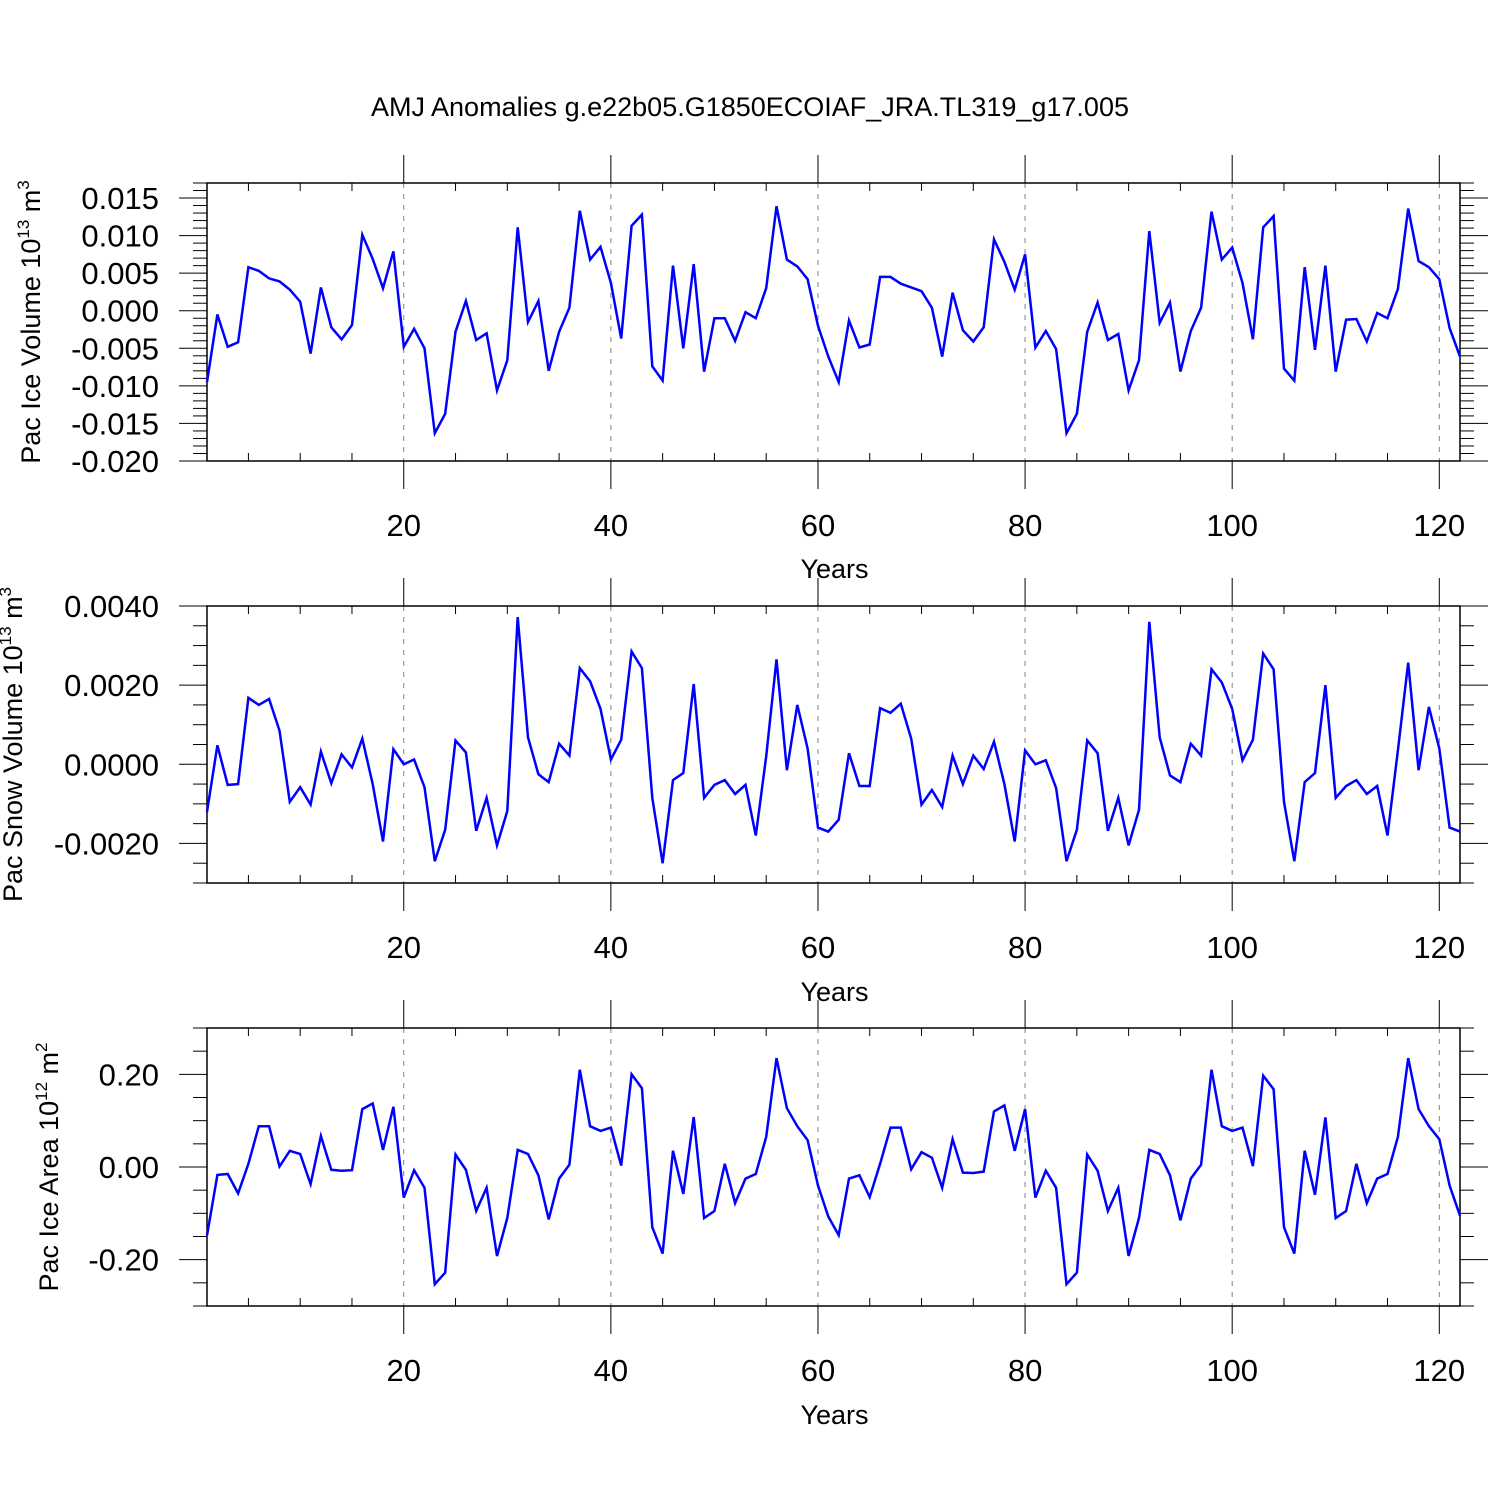 This screenshot has height=1500, width=1500. What do you see at coordinates (120, 311) in the screenshot?
I see `y-tick-label: 0.000` at bounding box center [120, 311].